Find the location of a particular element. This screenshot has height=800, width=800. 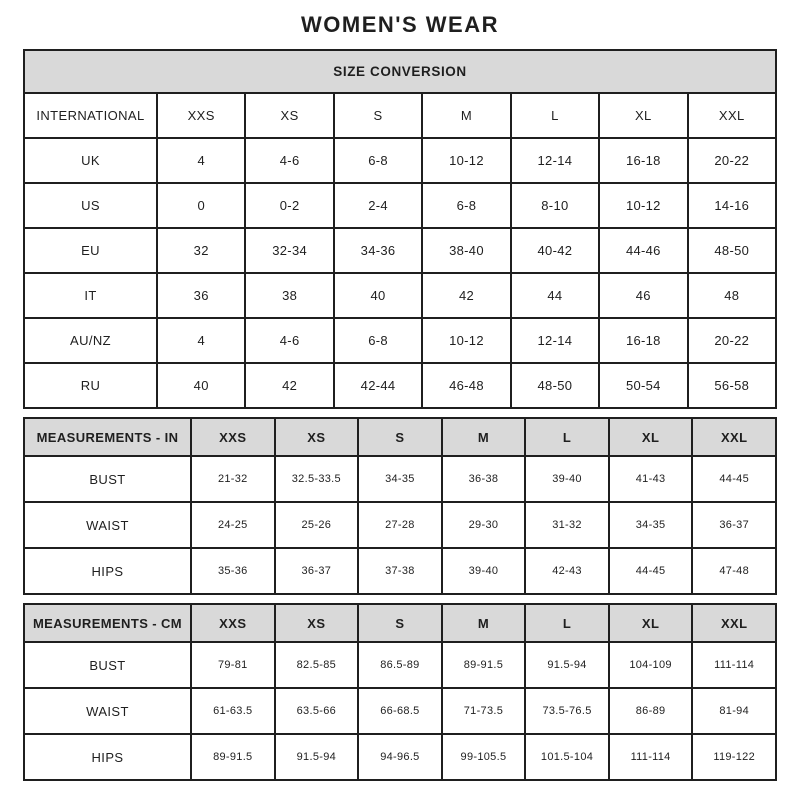

measurements-in-row-hips: HIPS 35-36 36-37 37-38 39-40 42-43 44-45 47-48 is located at coordinates (400, 571).